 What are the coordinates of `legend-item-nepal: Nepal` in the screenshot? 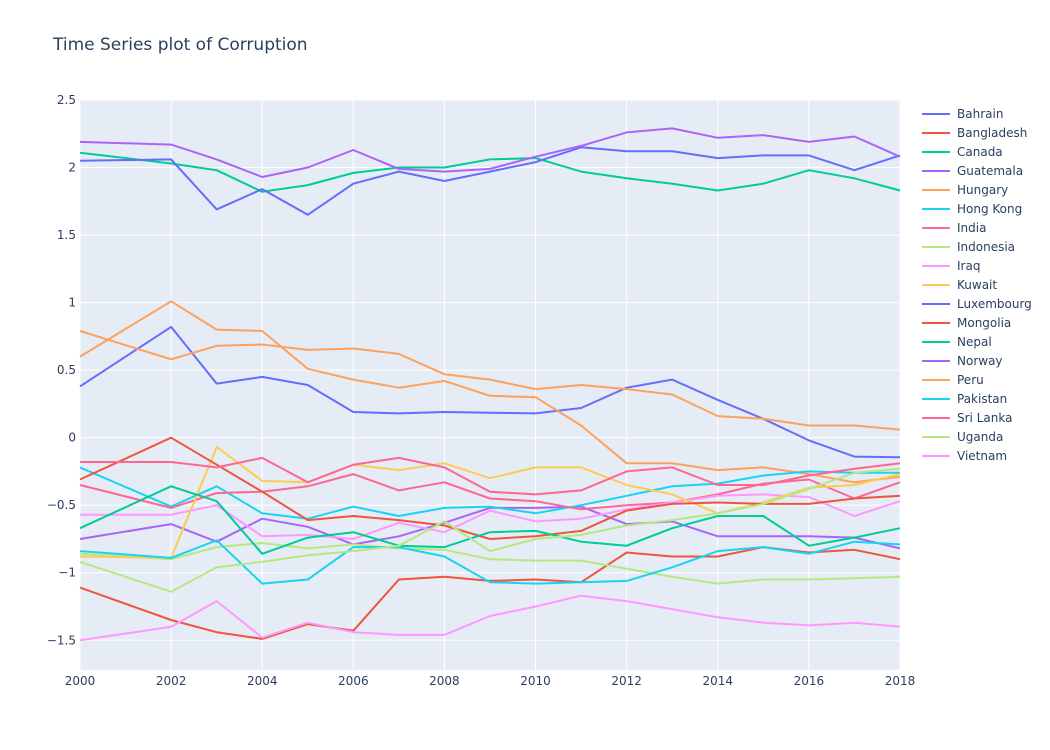 It's located at (957, 342).